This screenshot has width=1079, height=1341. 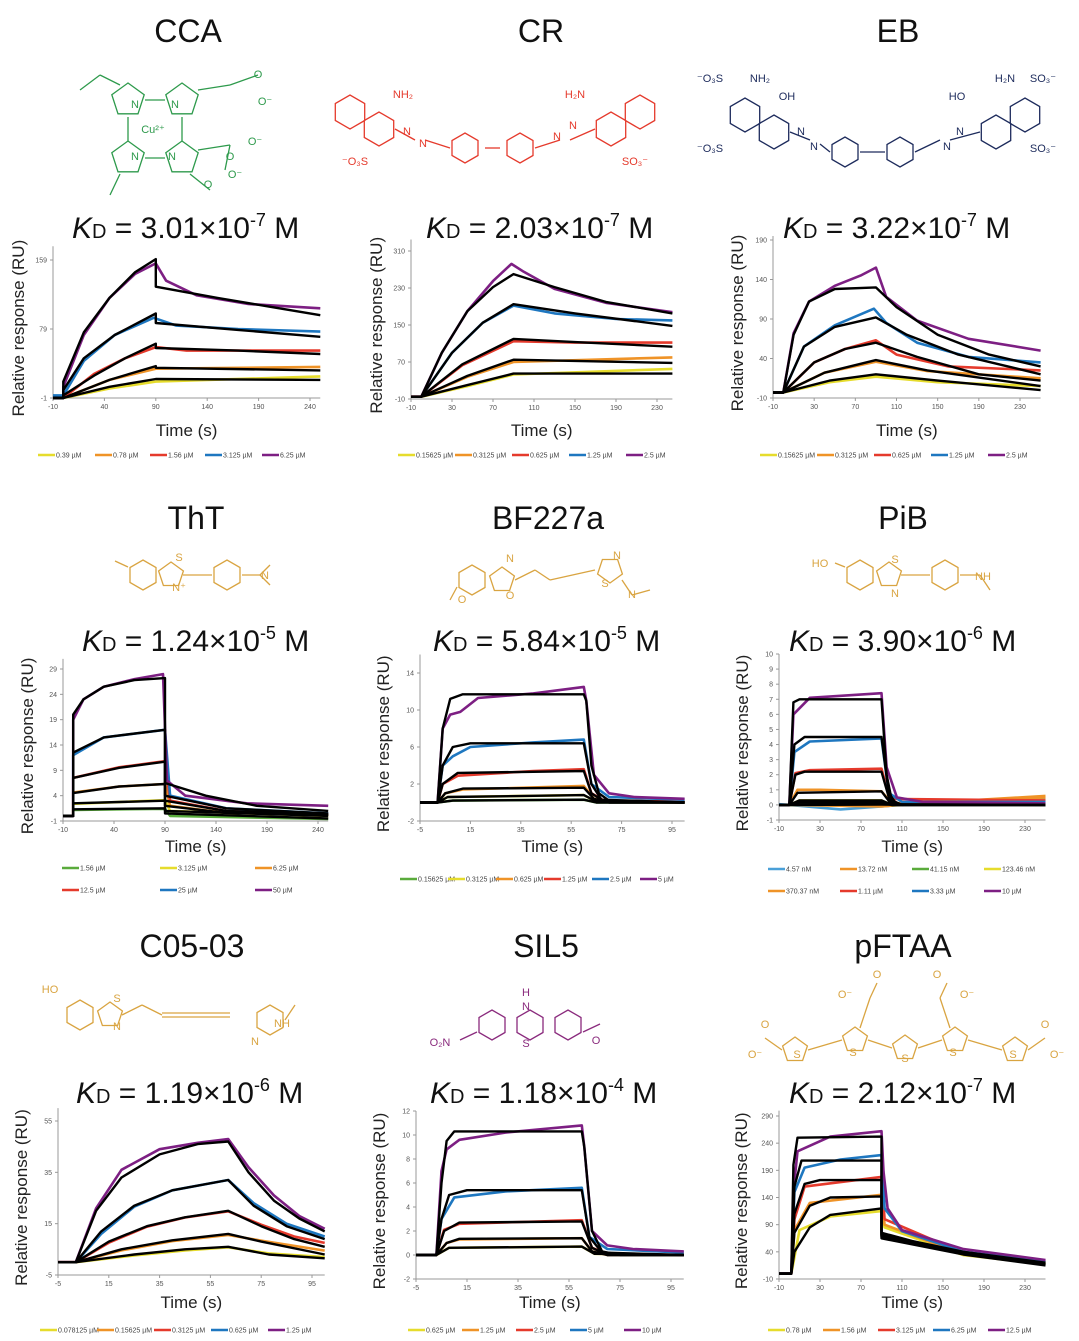 I want to click on x-tick-label: 70, so click(x=861, y=1288).